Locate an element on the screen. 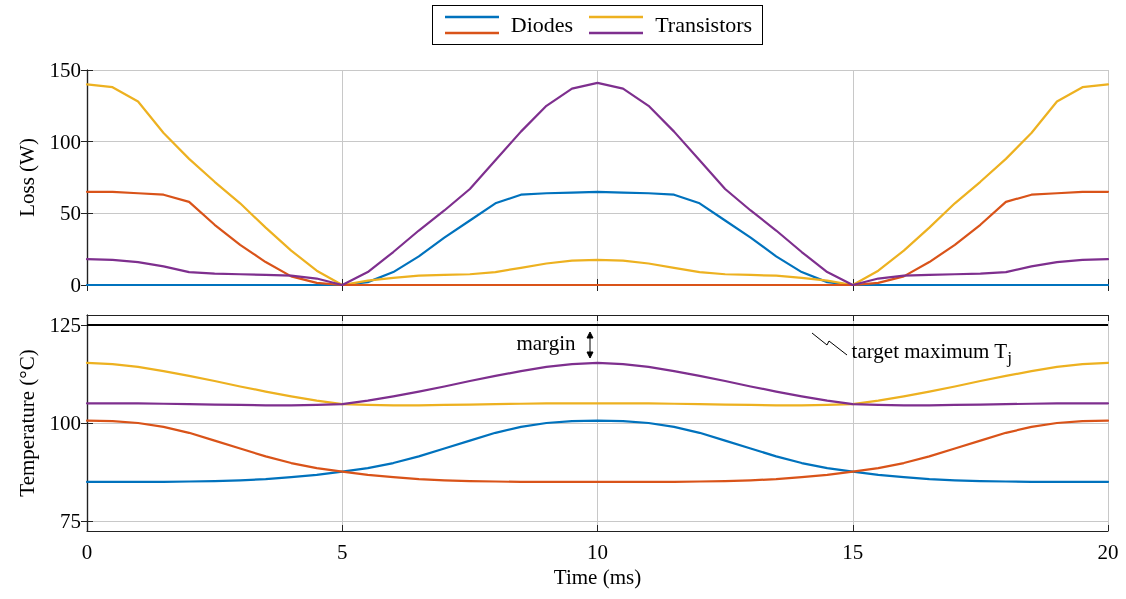  x-tick-label: 20 is located at coordinates (1108, 551).